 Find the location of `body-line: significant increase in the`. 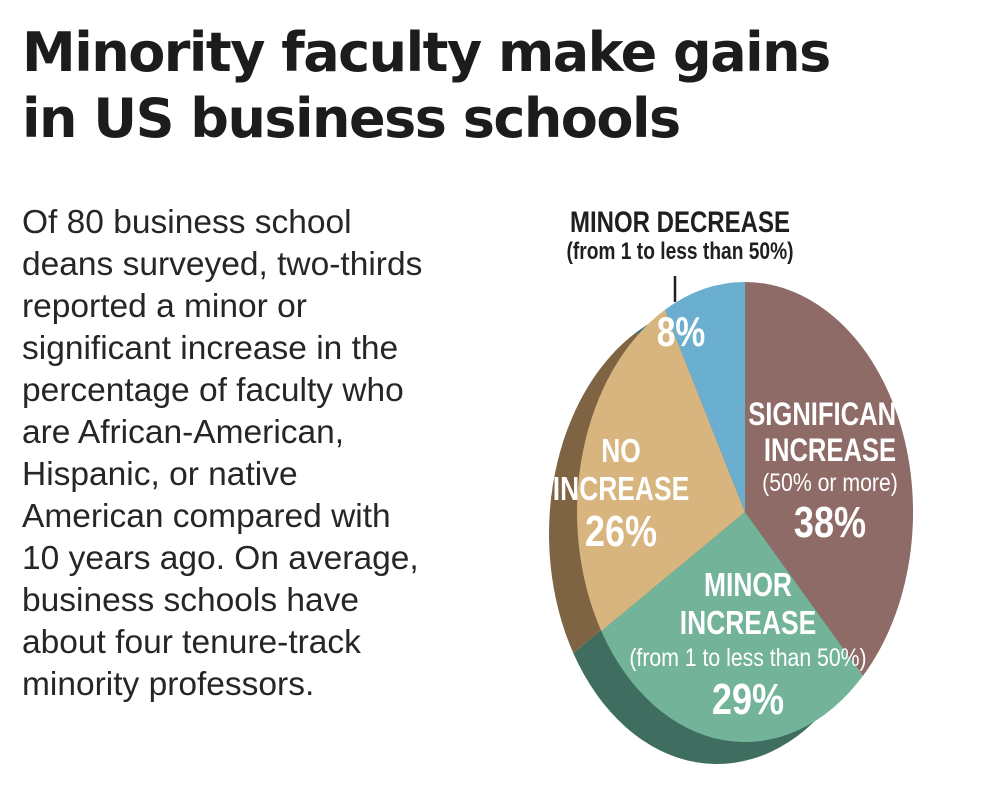

body-line: significant increase in the is located at coordinates (210, 348).